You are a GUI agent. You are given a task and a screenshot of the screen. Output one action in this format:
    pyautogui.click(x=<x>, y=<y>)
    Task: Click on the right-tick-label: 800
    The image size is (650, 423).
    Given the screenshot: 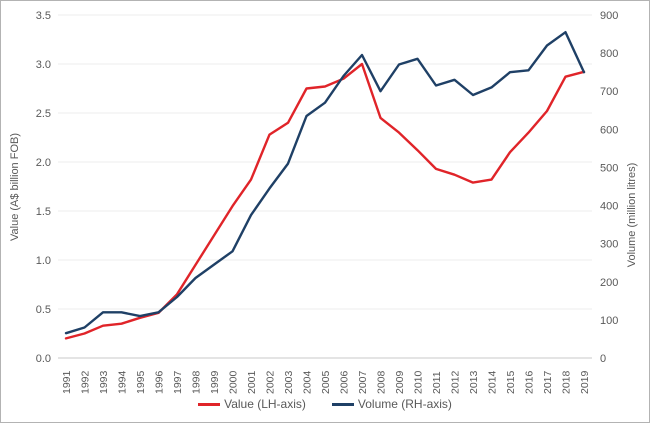 What is the action you would take?
    pyautogui.click(x=609, y=54)
    